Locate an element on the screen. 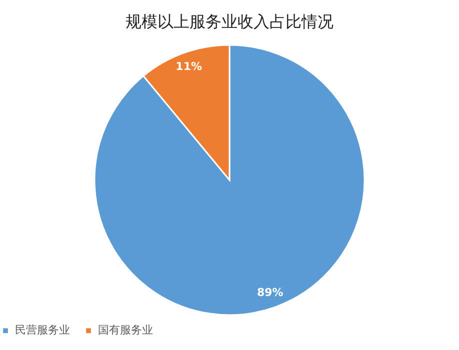 Image resolution: width=459 pixels, height=350 pixels. chart-title: 规模以上服务业收入占比情况 is located at coordinates (230, 21).